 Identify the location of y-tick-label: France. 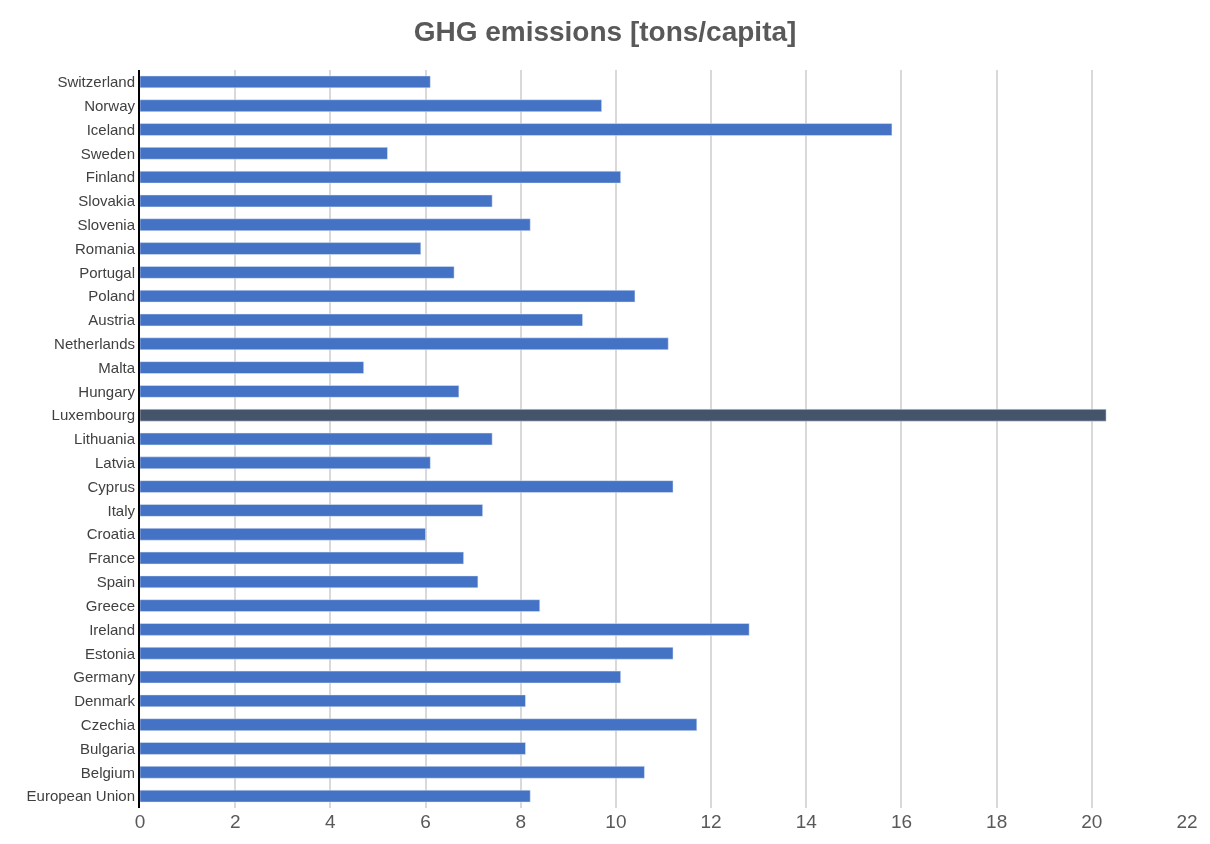
(111, 558).